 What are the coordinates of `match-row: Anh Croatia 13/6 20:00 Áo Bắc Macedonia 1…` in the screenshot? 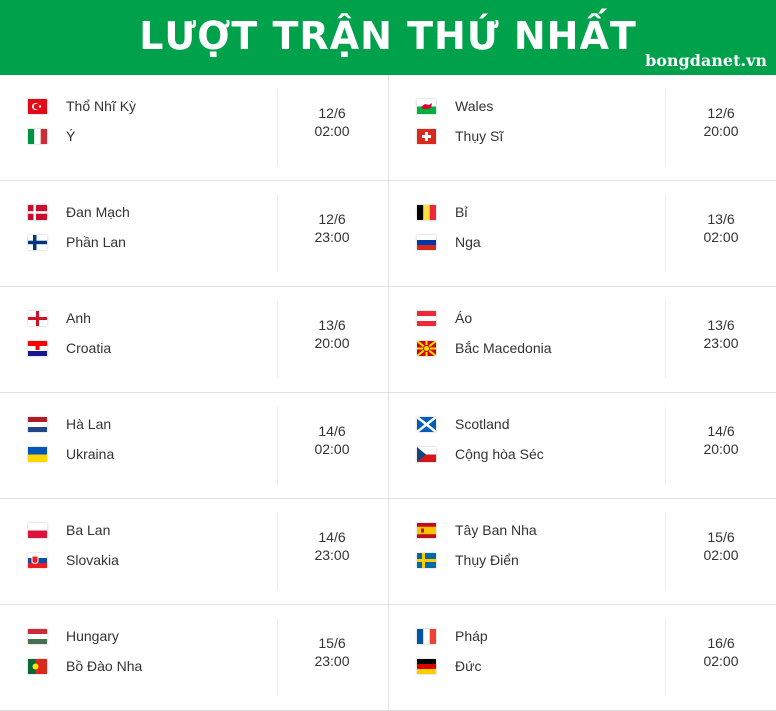 It's located at (388, 340).